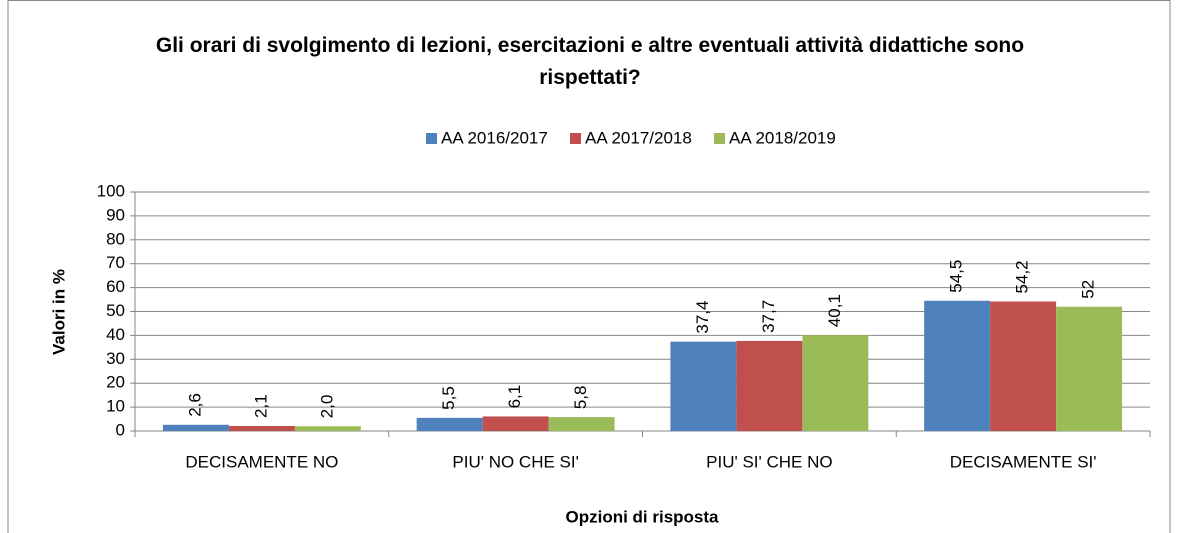 This screenshot has width=1180, height=533. I want to click on data-label: 2,6, so click(194, 405).